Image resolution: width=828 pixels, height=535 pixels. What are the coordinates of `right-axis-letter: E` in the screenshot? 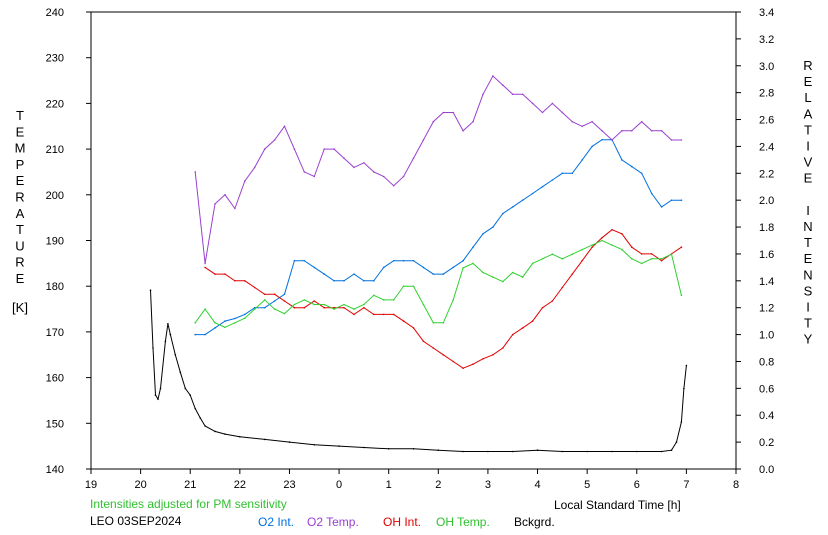 It's located at (808, 258).